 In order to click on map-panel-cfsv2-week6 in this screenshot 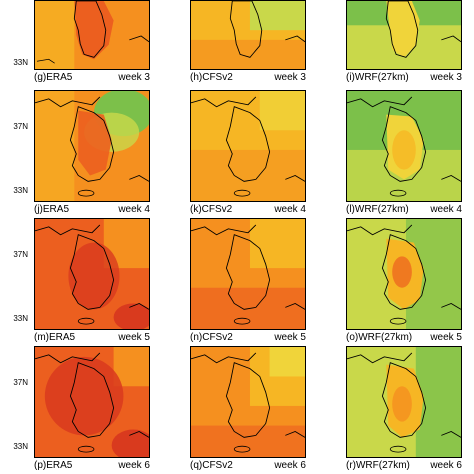, I will do `click(248, 402)`.